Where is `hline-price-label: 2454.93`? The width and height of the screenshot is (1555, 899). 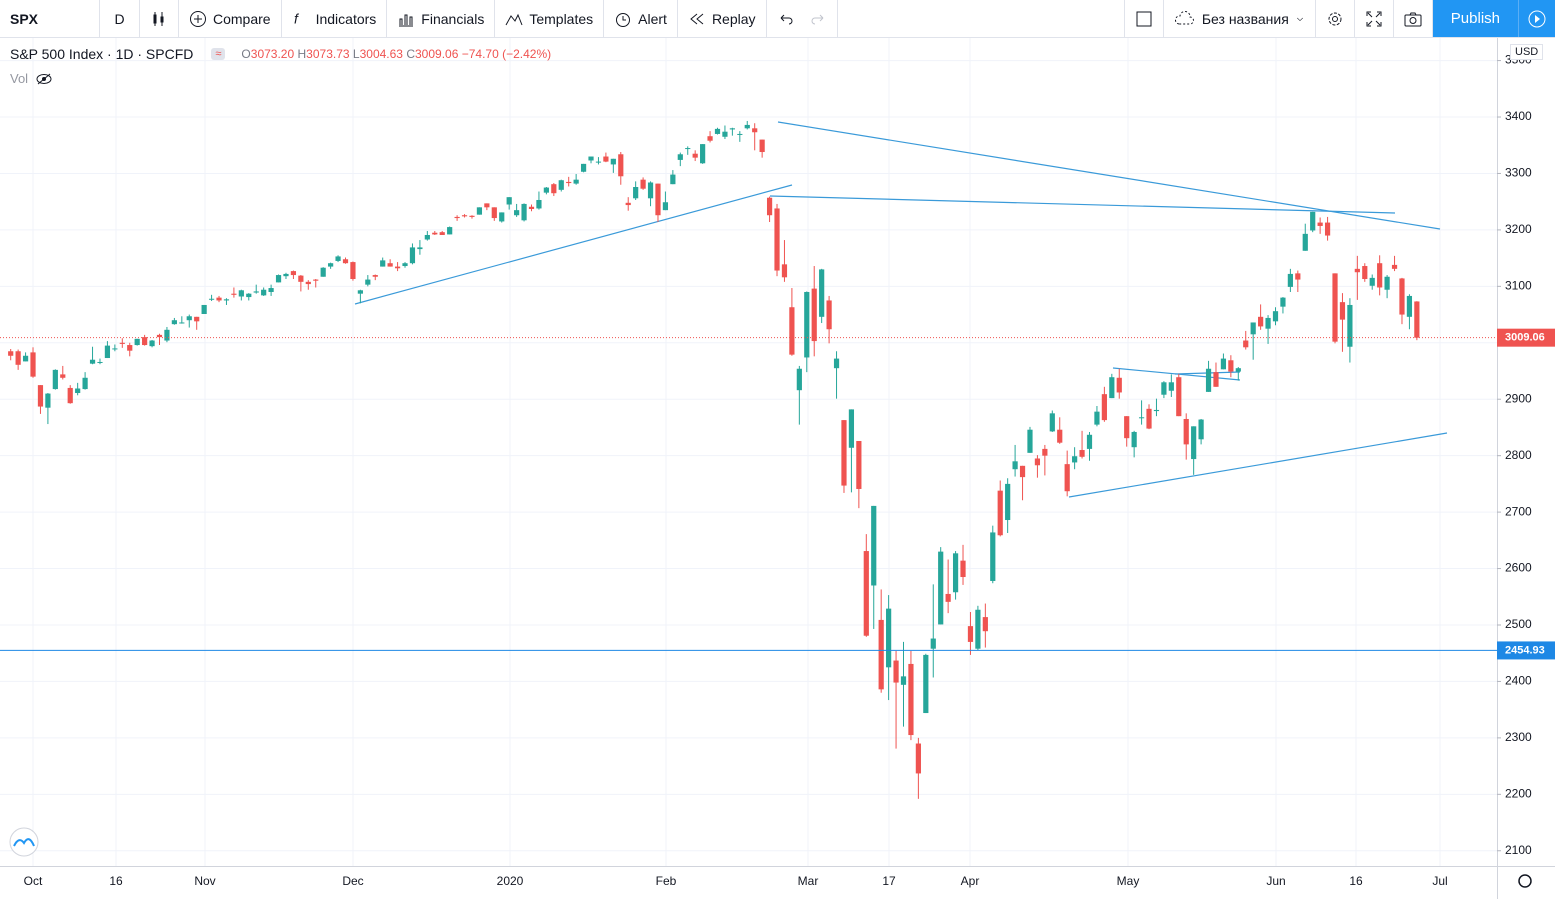 hline-price-label: 2454.93 is located at coordinates (1525, 650).